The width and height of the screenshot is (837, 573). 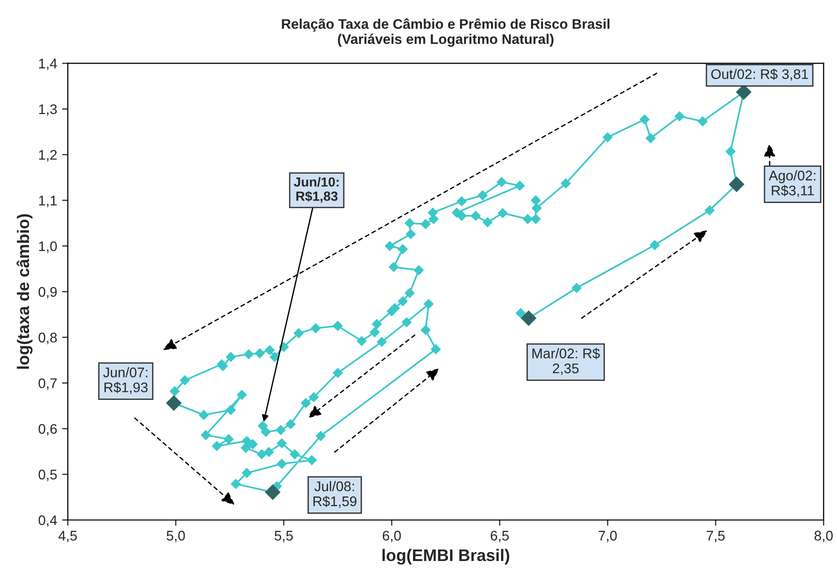 I want to click on y-tick-label: 0,4, so click(x=47, y=521).